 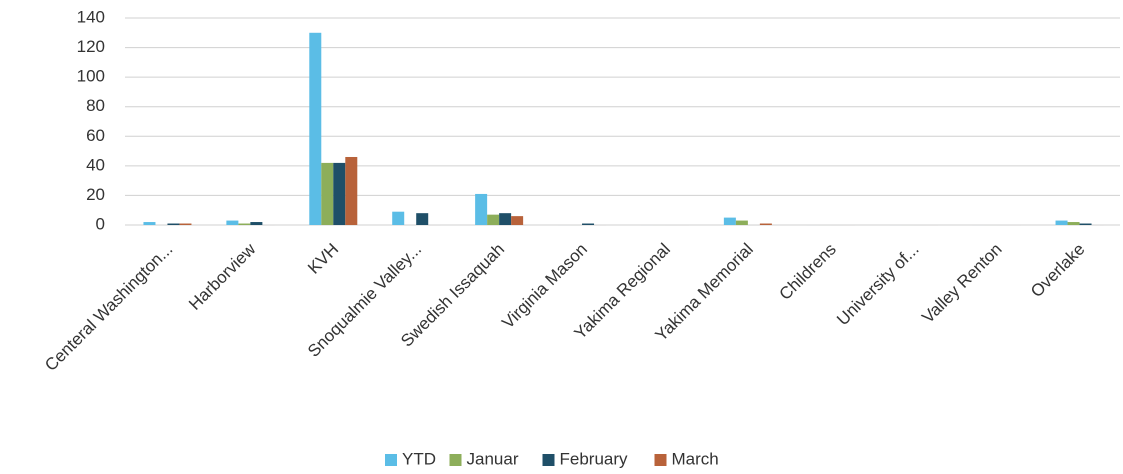 What do you see at coordinates (91, 16) in the screenshot?
I see `y-tick-label: 140` at bounding box center [91, 16].